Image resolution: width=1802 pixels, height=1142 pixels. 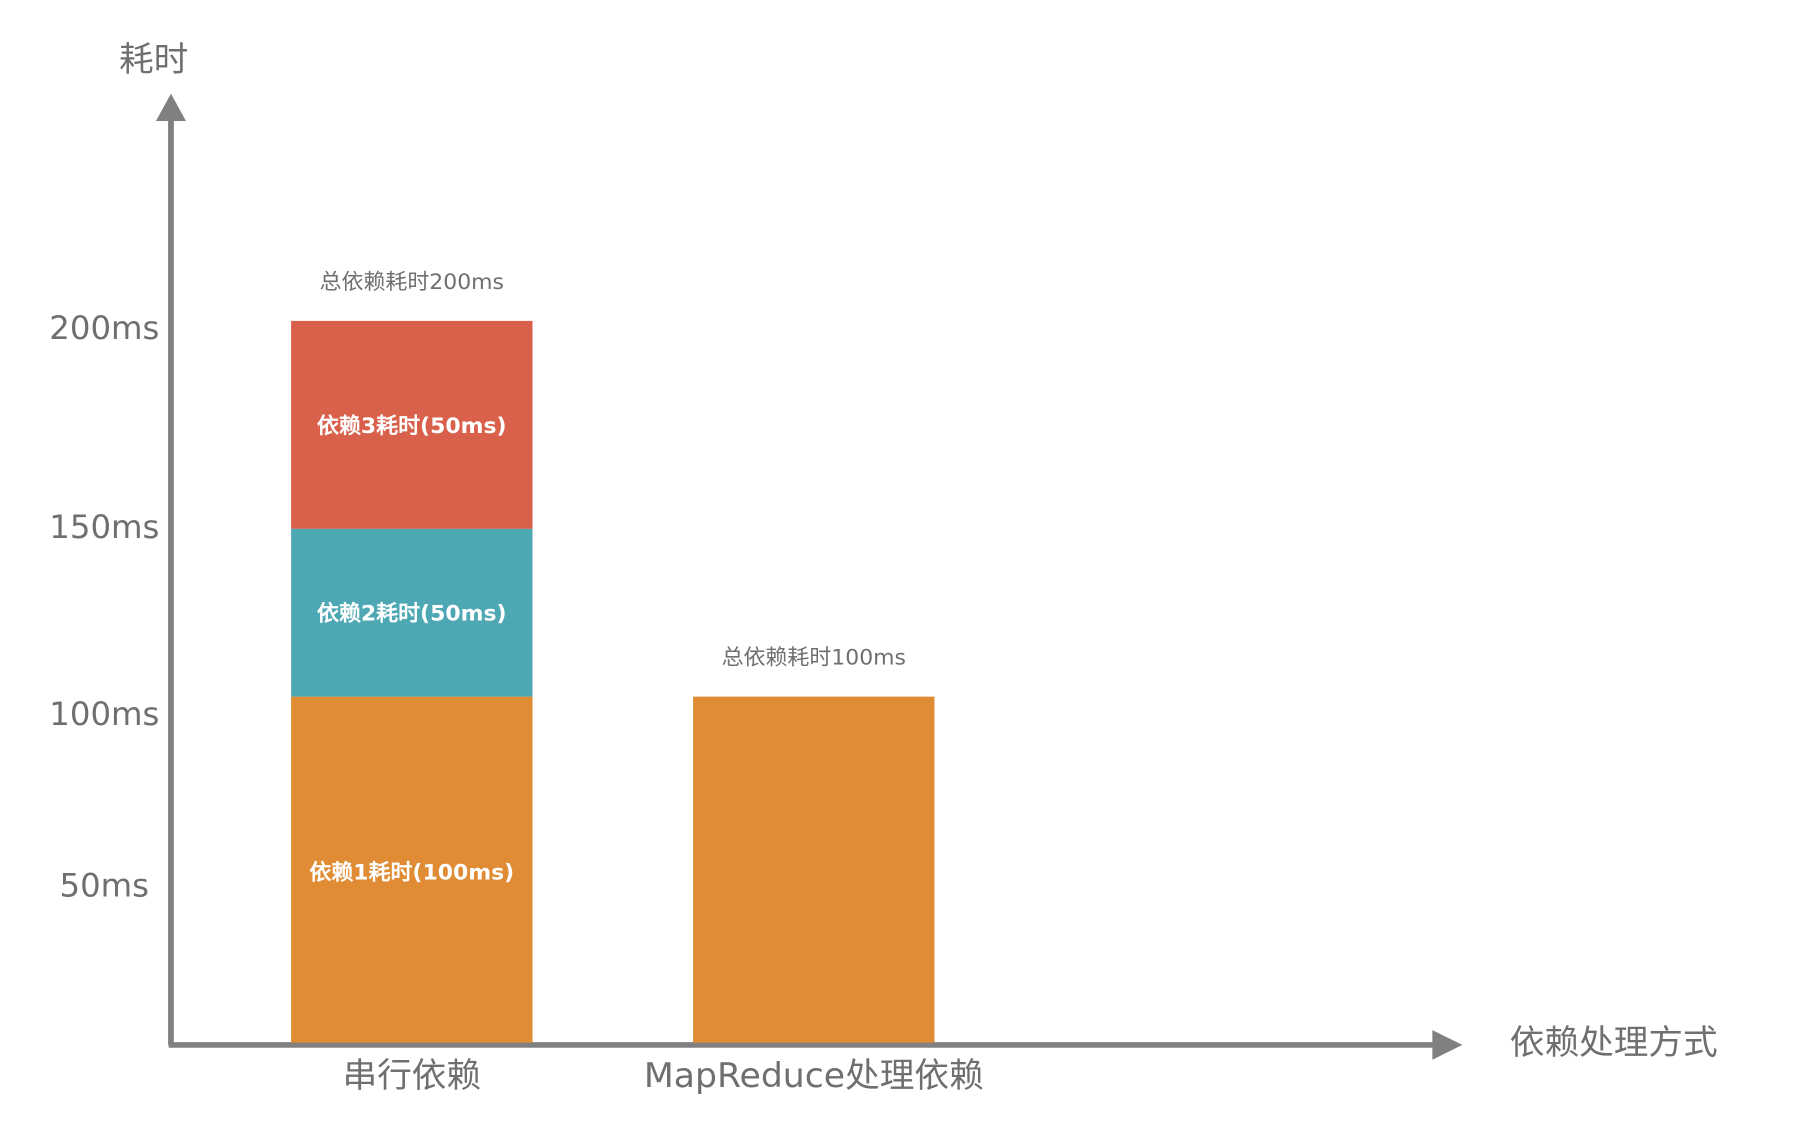 What do you see at coordinates (104, 714) in the screenshot?
I see `y-tick-label: 100ms` at bounding box center [104, 714].